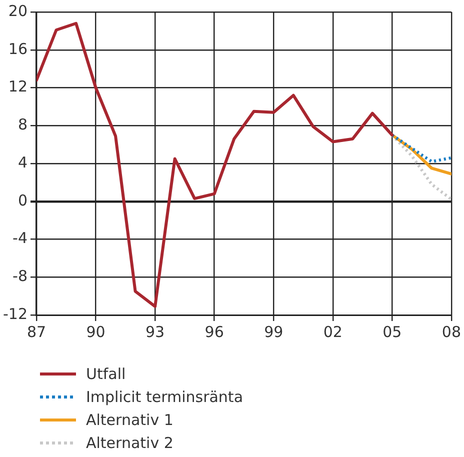 The image size is (464, 457). I want to click on y-tick-label: -8, so click(20, 276).